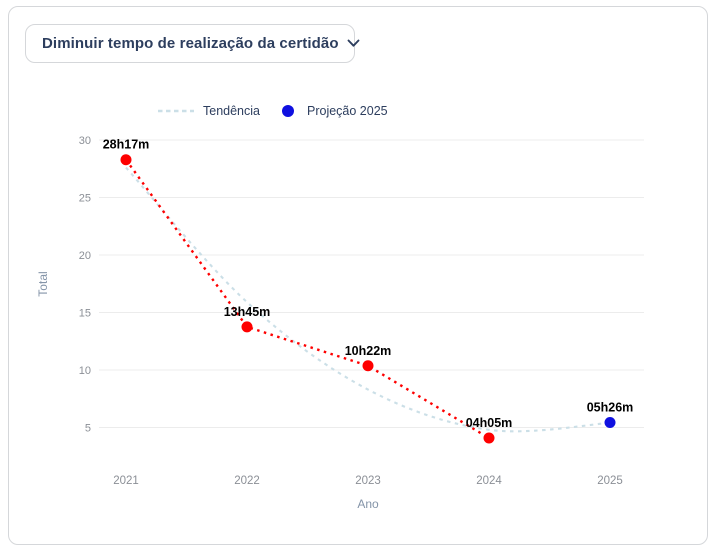 The height and width of the screenshot is (553, 715). I want to click on data-point-label: 13h45m, so click(247, 312).